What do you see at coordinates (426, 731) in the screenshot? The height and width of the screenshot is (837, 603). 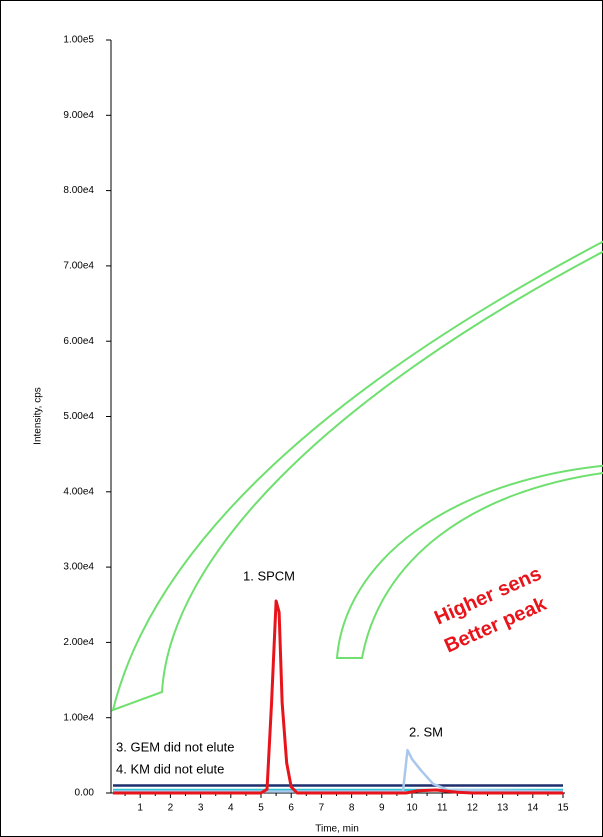 I see `annotation: 2. SM` at bounding box center [426, 731].